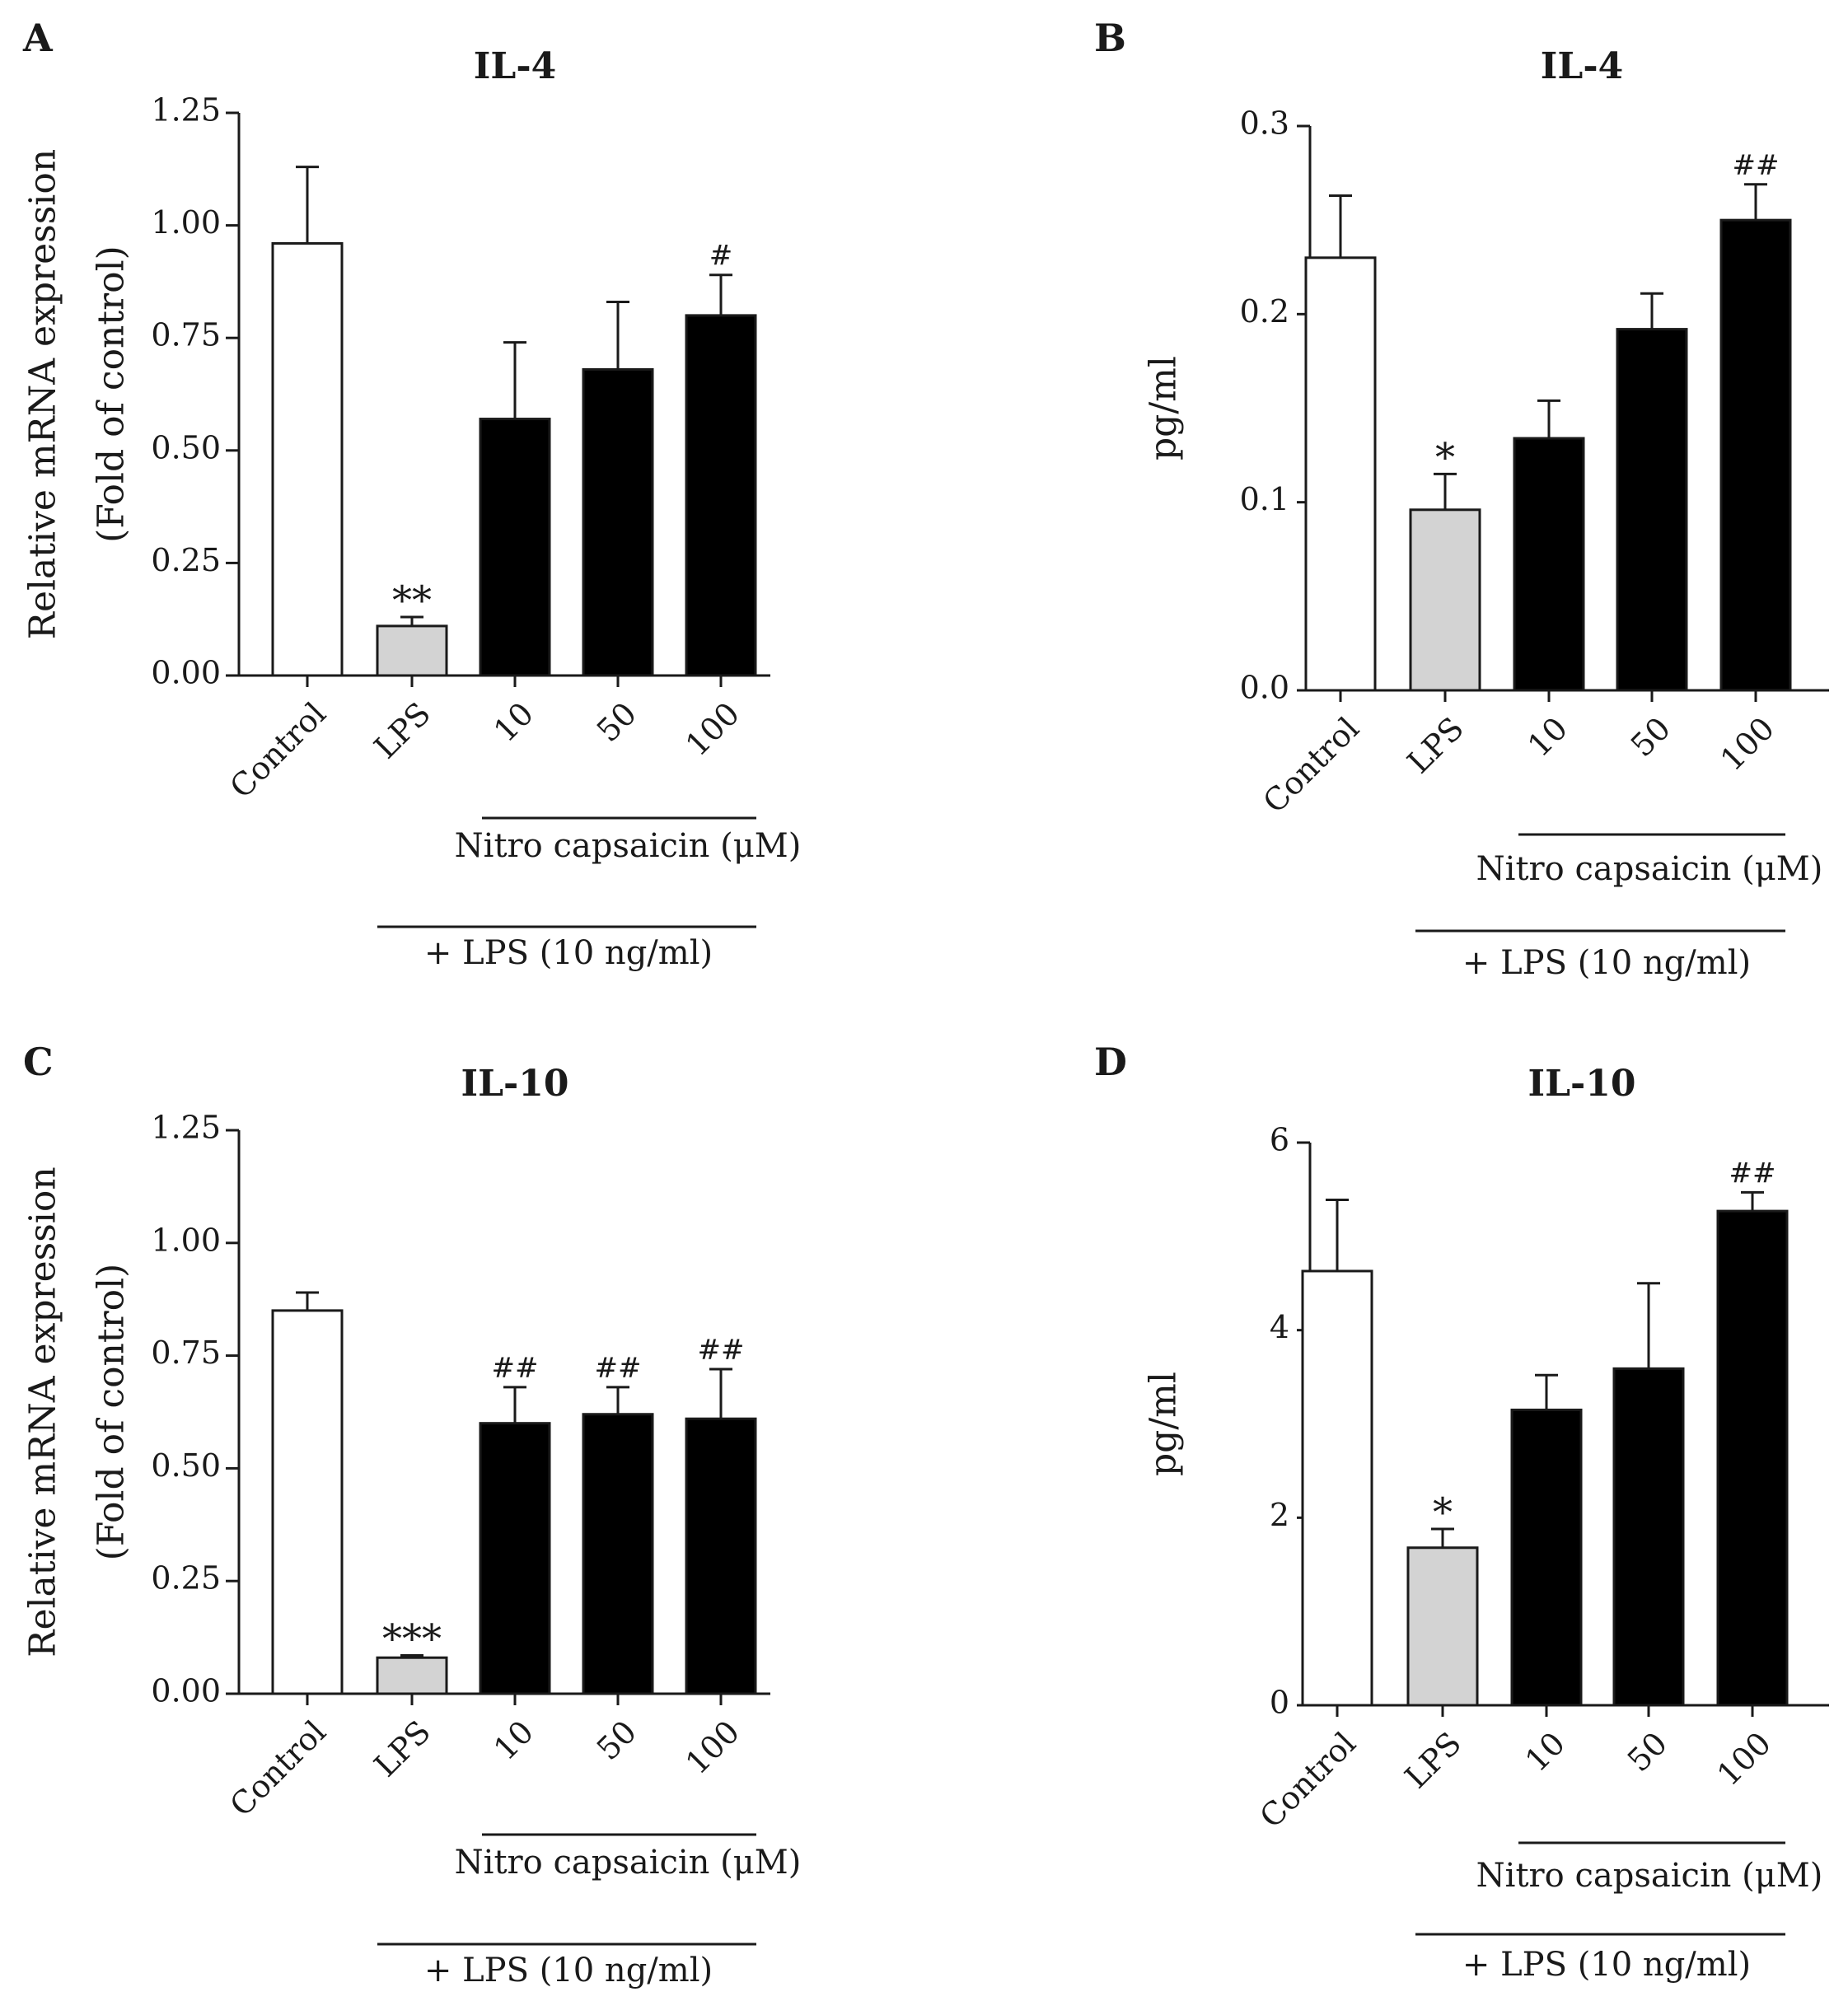  What do you see at coordinates (1264, 499) in the screenshot?
I see `y-tick-label: 0.1` at bounding box center [1264, 499].